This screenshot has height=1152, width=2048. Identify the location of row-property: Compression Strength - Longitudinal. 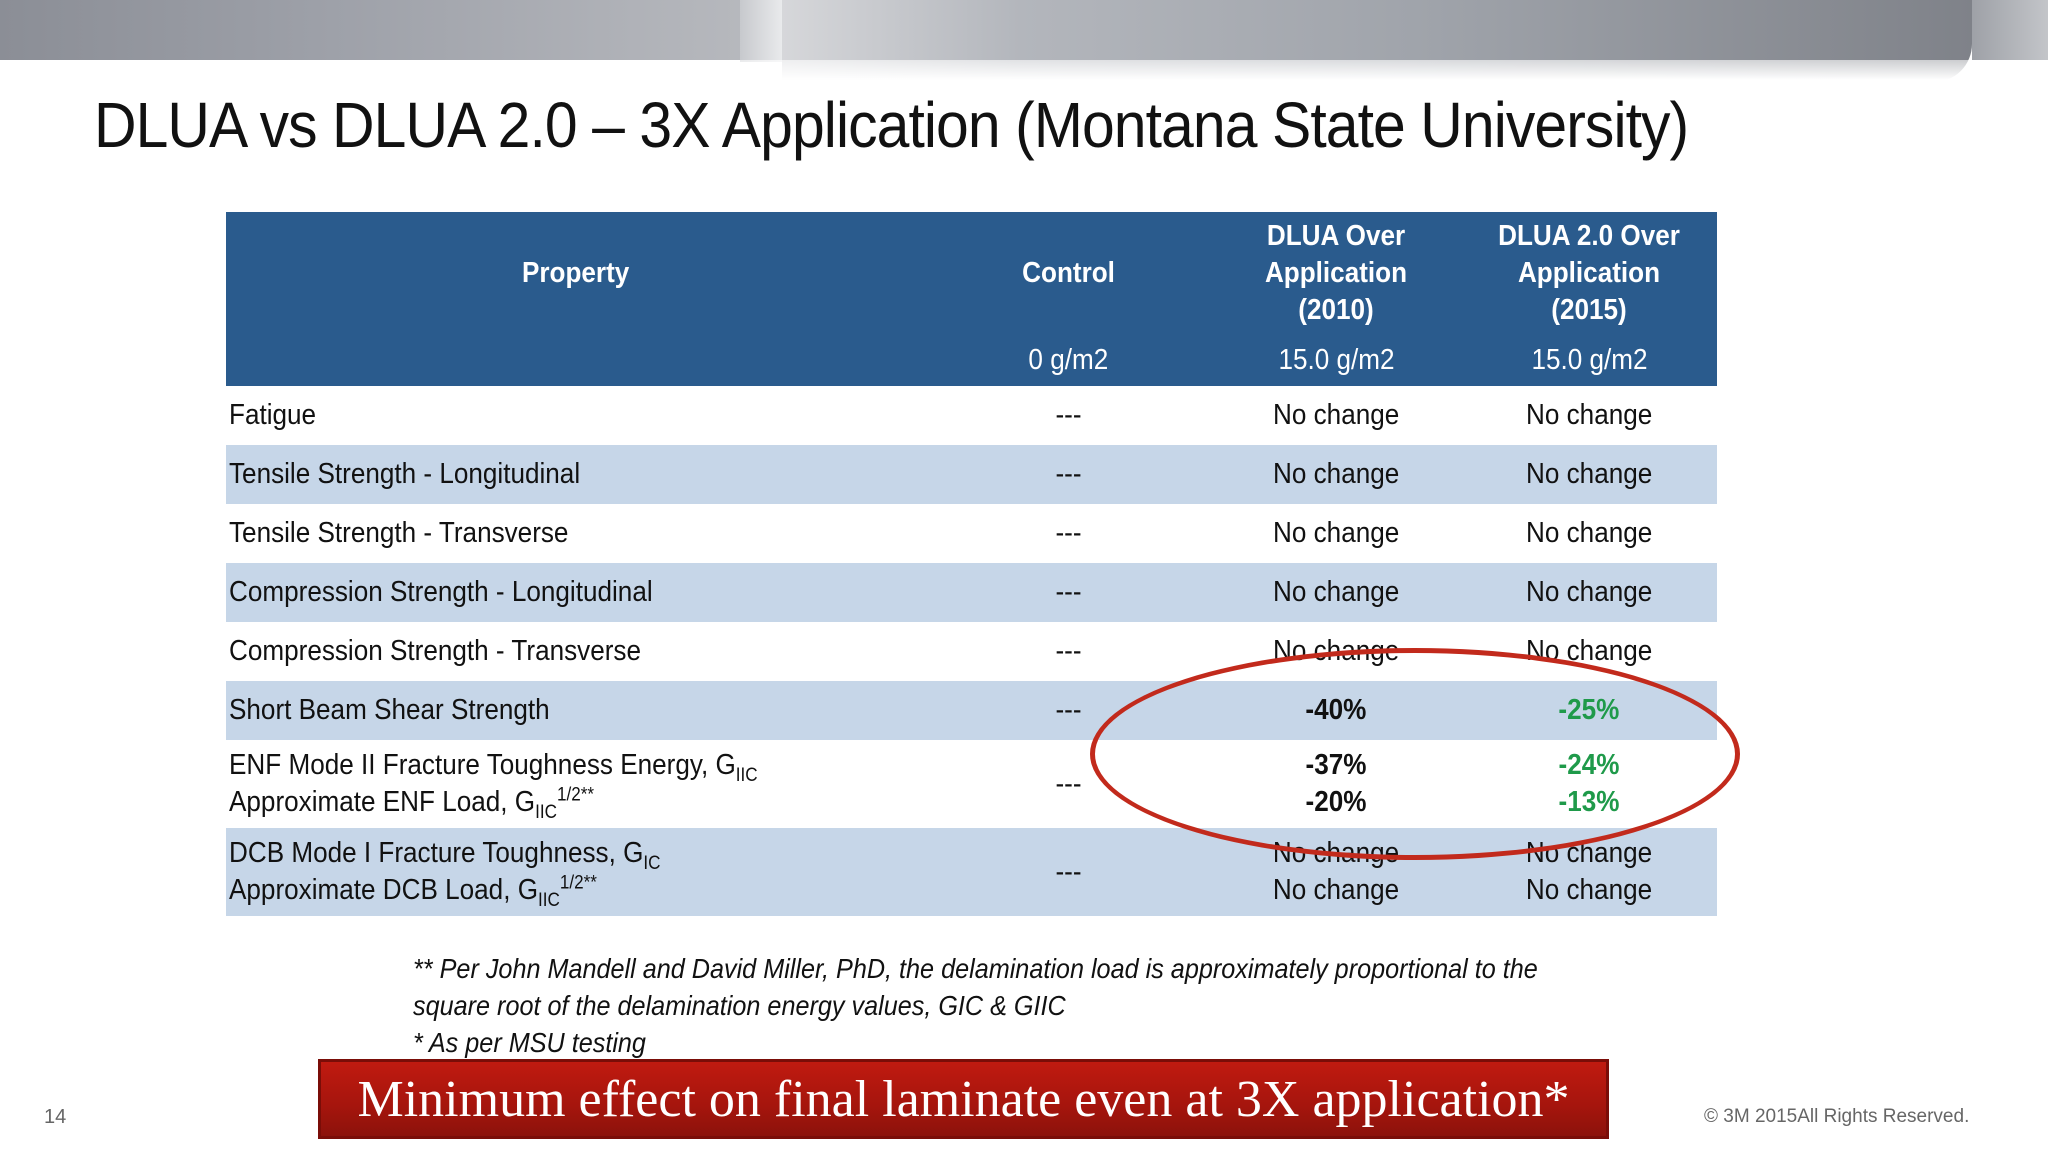
(576, 592).